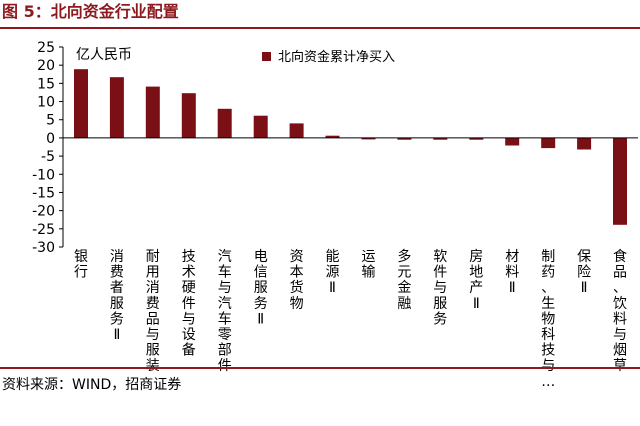 The image size is (640, 426). Describe the element at coordinates (104, 55) in the screenshot. I see `y-unit-label: 亿人民币` at that location.